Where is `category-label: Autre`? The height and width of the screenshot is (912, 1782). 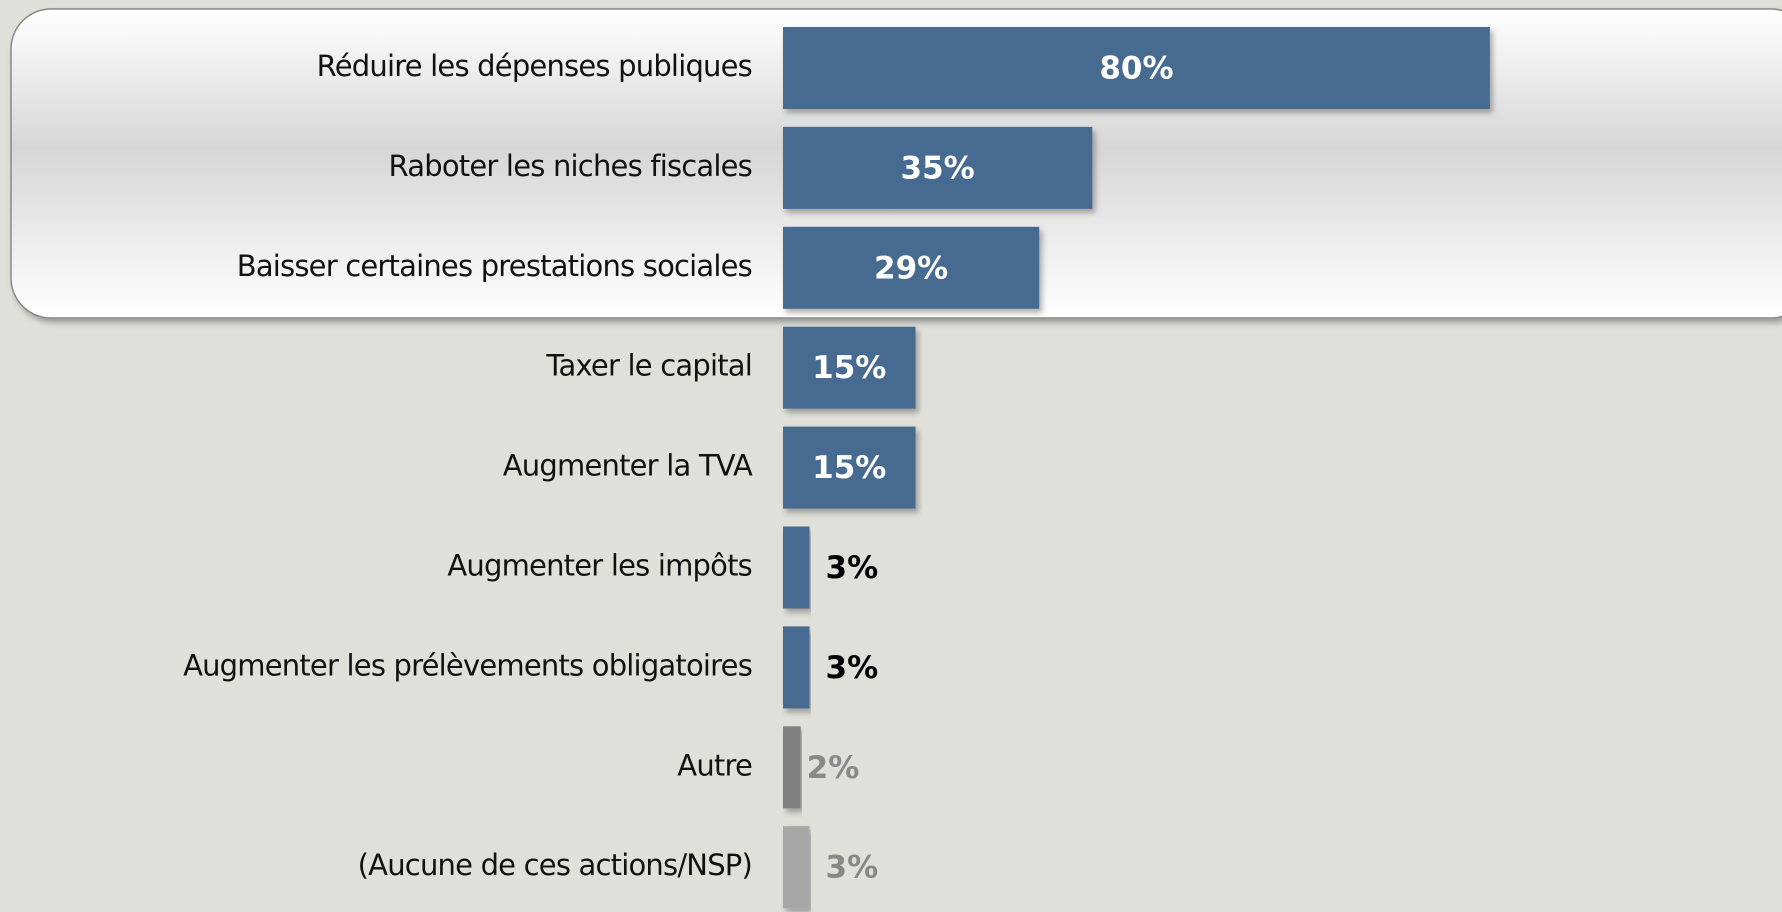
category-label: Autre is located at coordinates (714, 765).